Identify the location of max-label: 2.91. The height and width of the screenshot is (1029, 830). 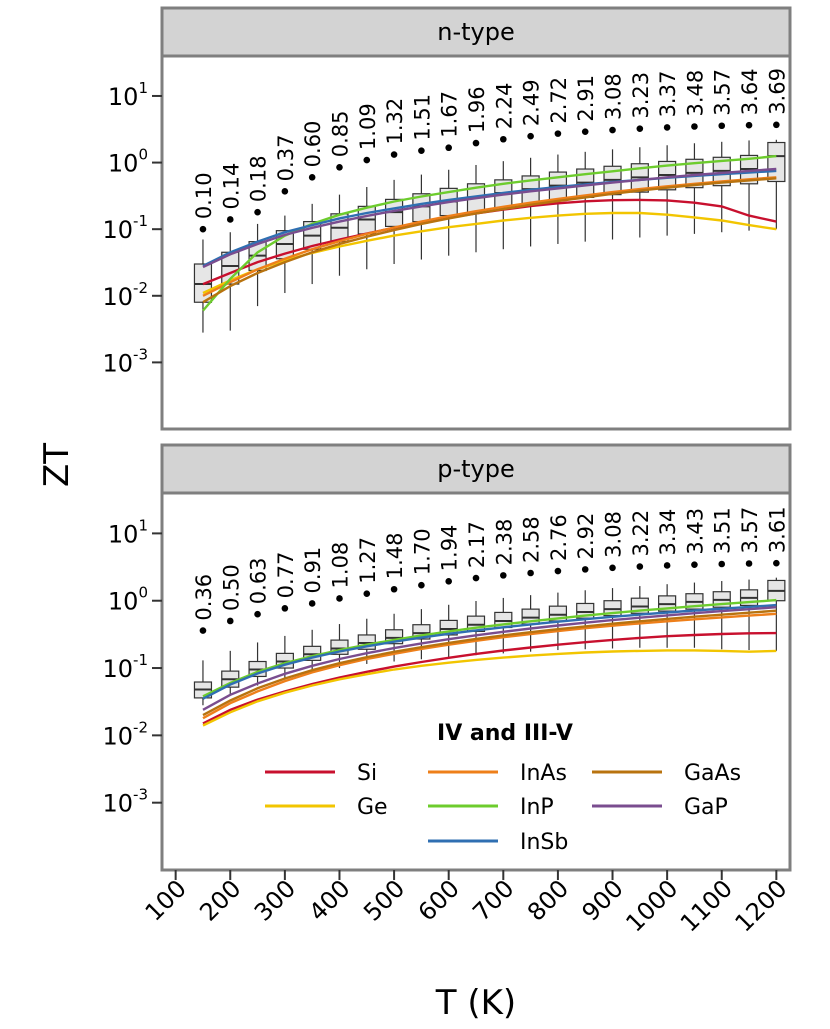
(586, 98).